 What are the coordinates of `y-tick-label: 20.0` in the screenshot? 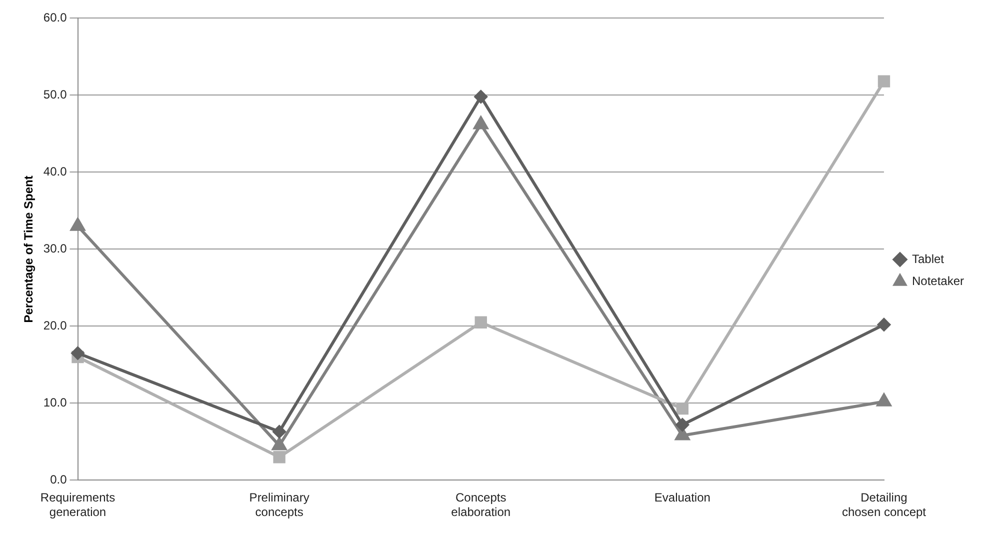 It's located at (55, 325).